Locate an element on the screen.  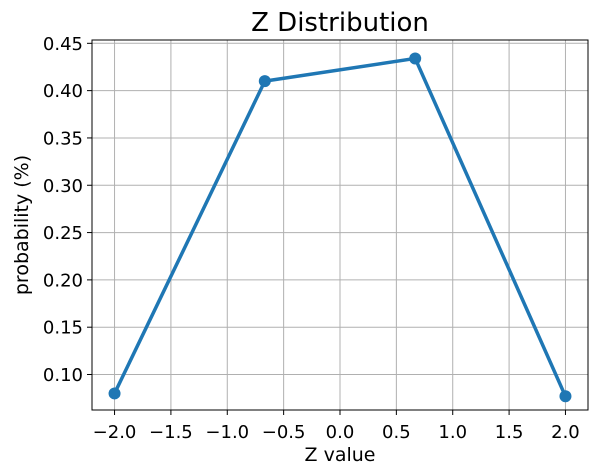
x-tick-label: −2.0 is located at coordinates (115, 432).